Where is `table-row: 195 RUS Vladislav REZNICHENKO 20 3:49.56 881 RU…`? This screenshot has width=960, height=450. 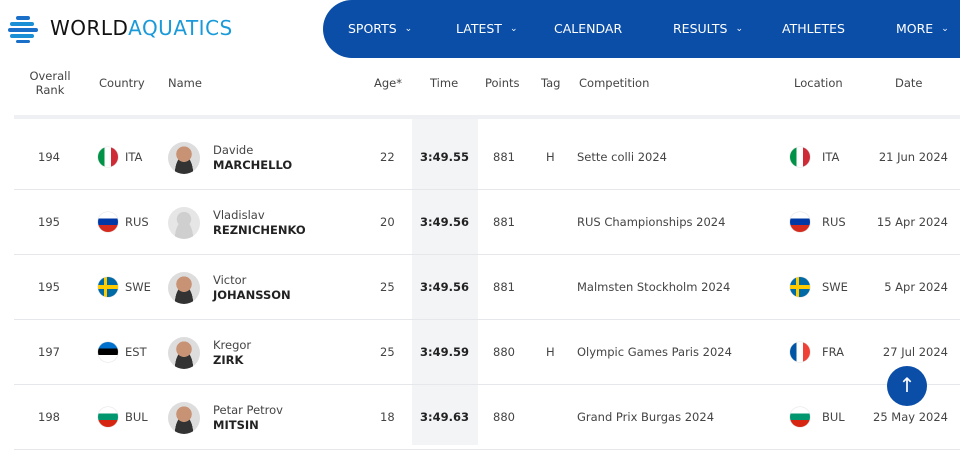
table-row: 195 RUS Vladislav REZNICHENKO 20 3:49.56 881 RU… is located at coordinates (487, 222).